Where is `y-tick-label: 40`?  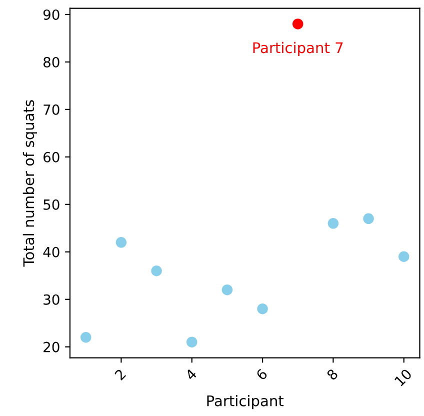
y-tick-label: 40 is located at coordinates (51, 252).